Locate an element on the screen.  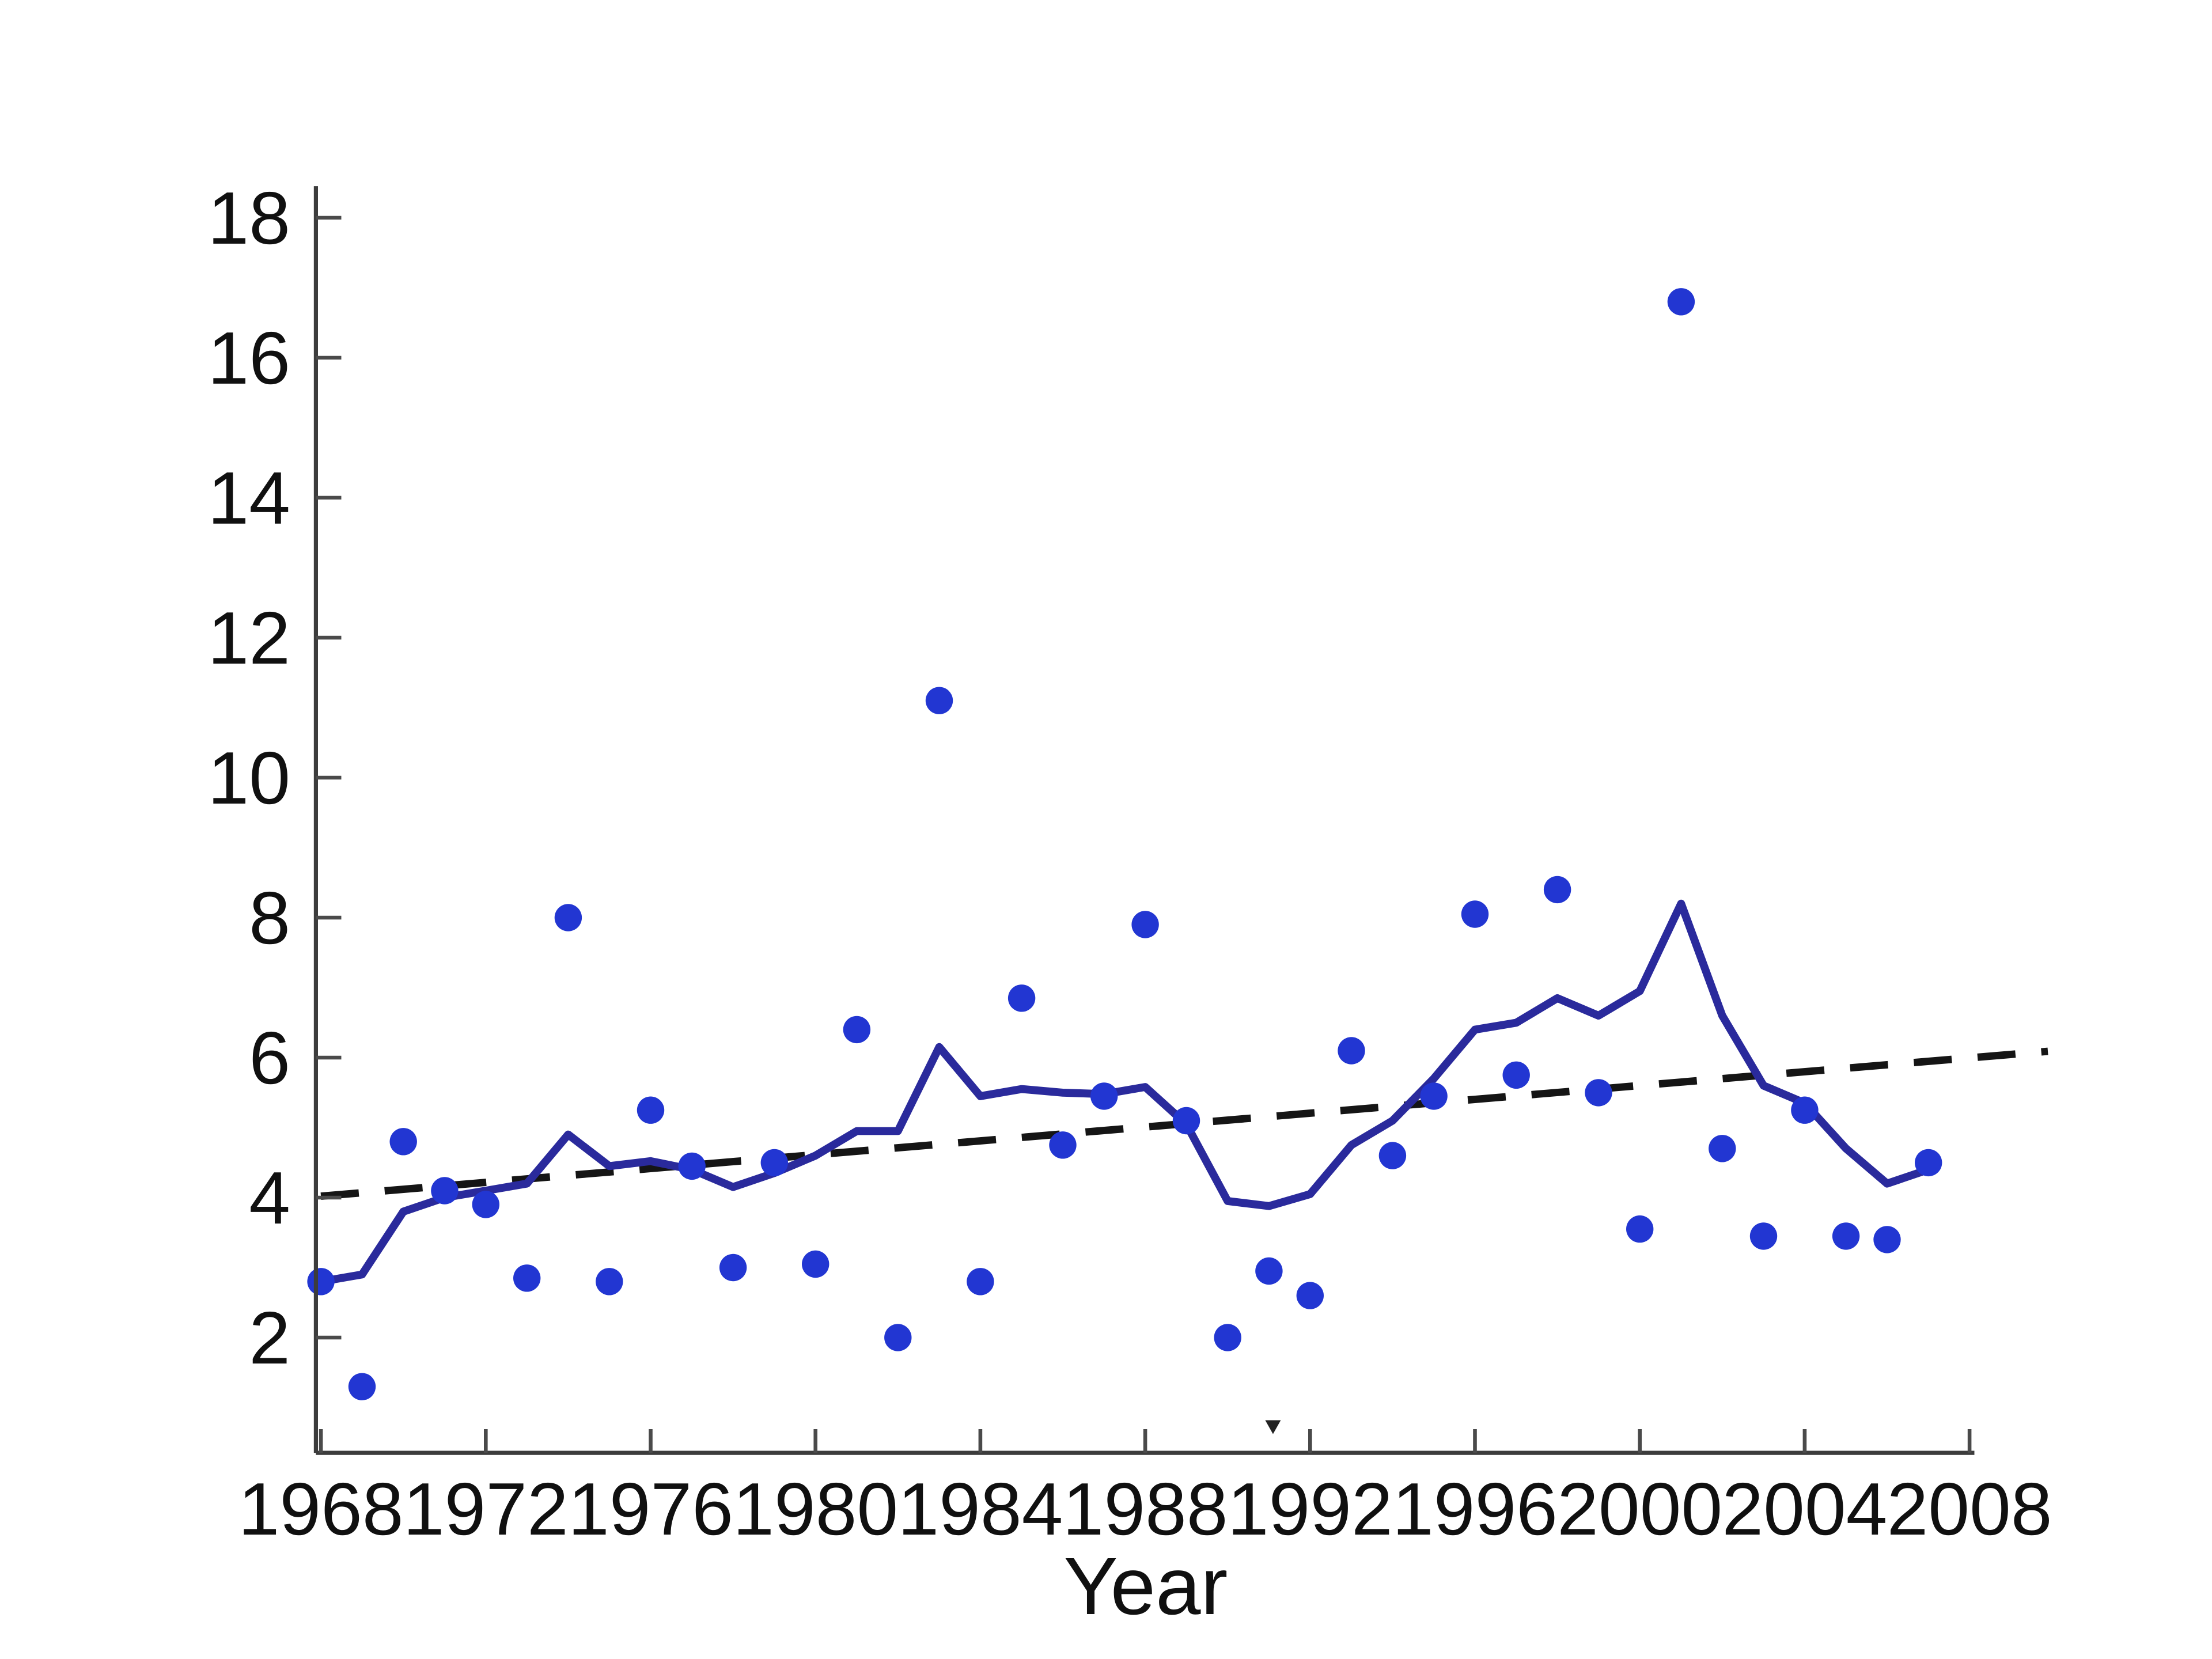
x-tick-label: 1980 is located at coordinates (815, 1509).